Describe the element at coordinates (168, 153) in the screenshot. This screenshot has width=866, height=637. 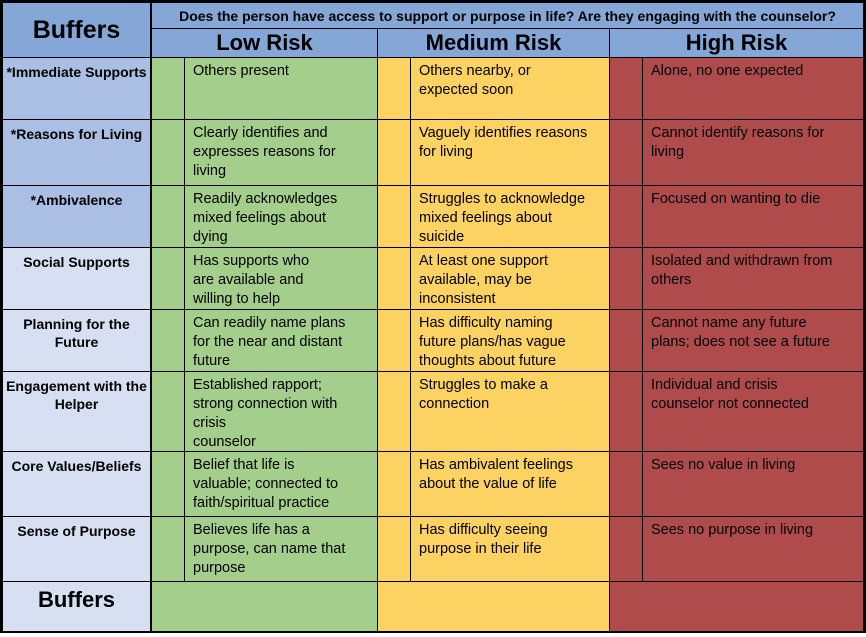
I see `reasons-for-living-low-color-strip` at that location.